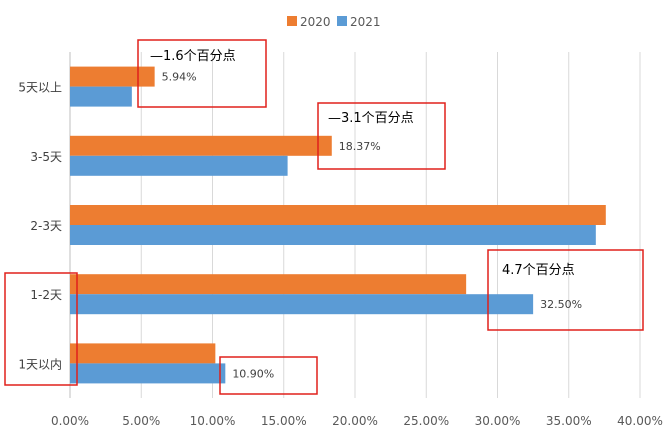 The image size is (667, 446). I want to click on x-tick-label: 10.00%, so click(213, 421).